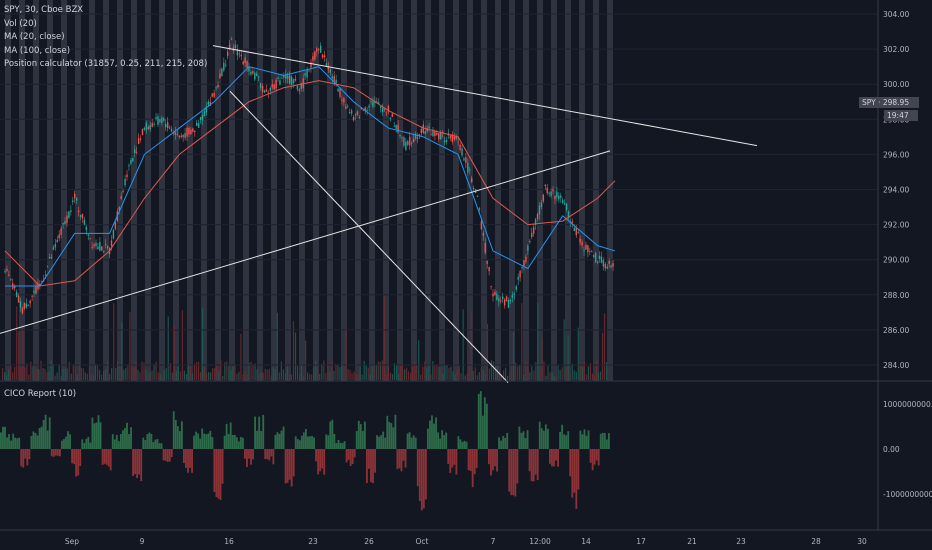 The image size is (932, 550). Describe the element at coordinates (907, 494) in the screenshot. I see `osc-tick-label: -1000000000.00` at that location.